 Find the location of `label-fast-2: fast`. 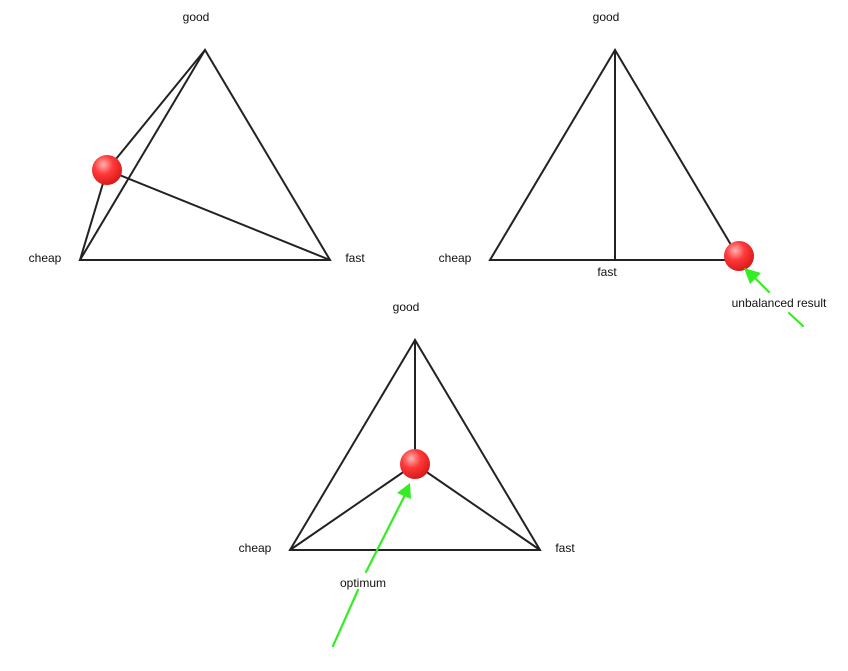

label-fast-2: fast is located at coordinates (607, 272).